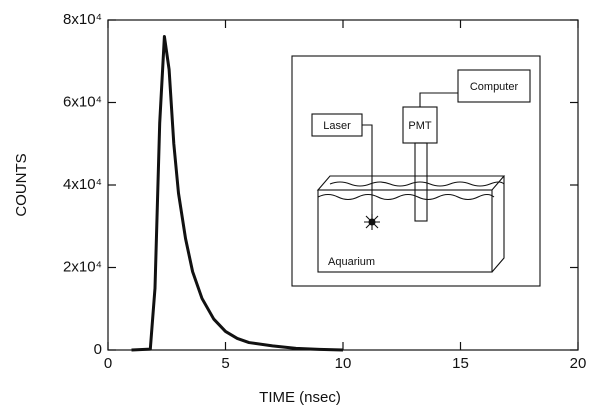  Describe the element at coordinates (82, 266) in the screenshot. I see `y-tick-label: 2x10⁴` at that location.